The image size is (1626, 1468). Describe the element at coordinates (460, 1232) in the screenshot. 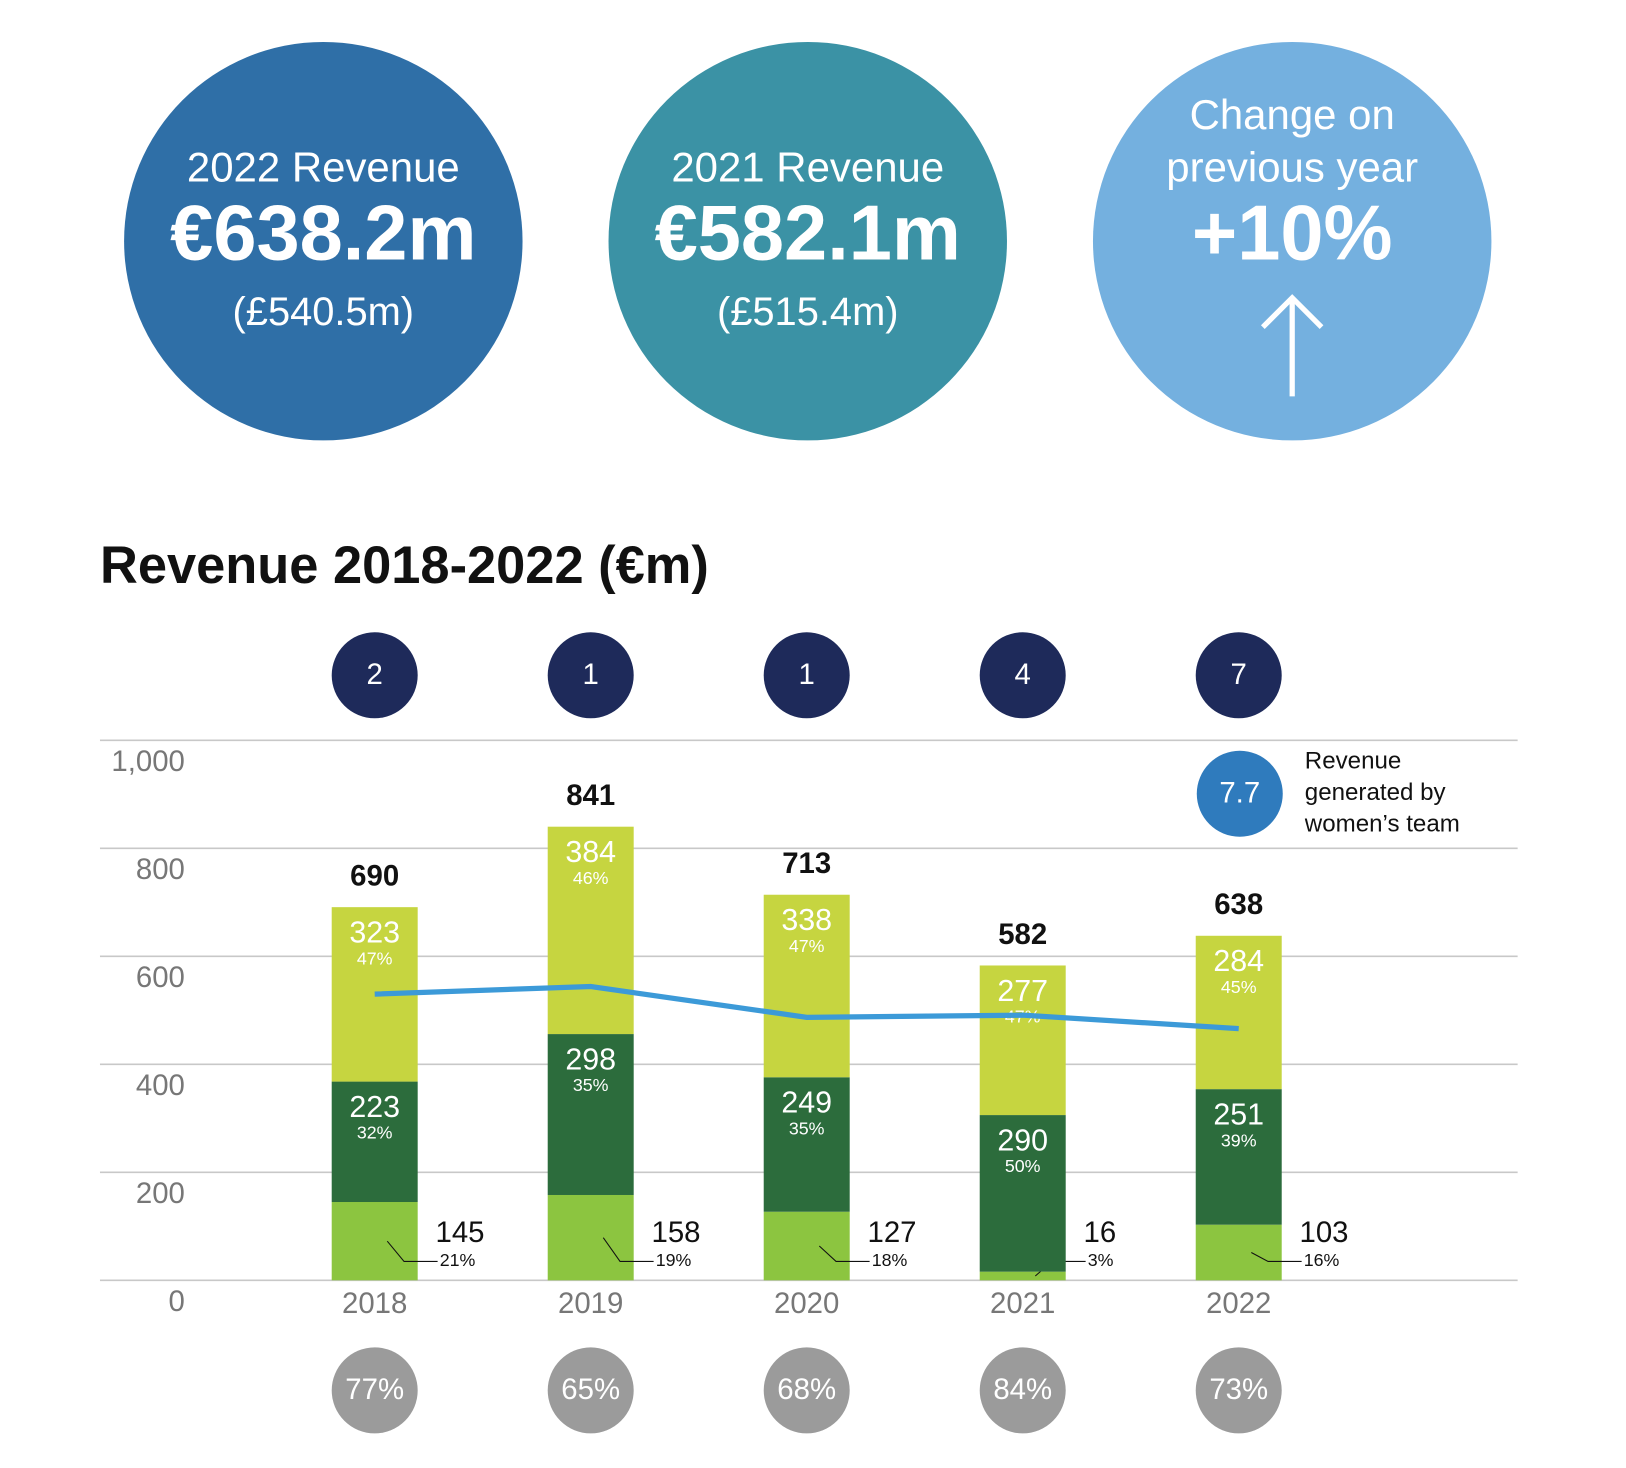

I see `value-label: 145` at that location.